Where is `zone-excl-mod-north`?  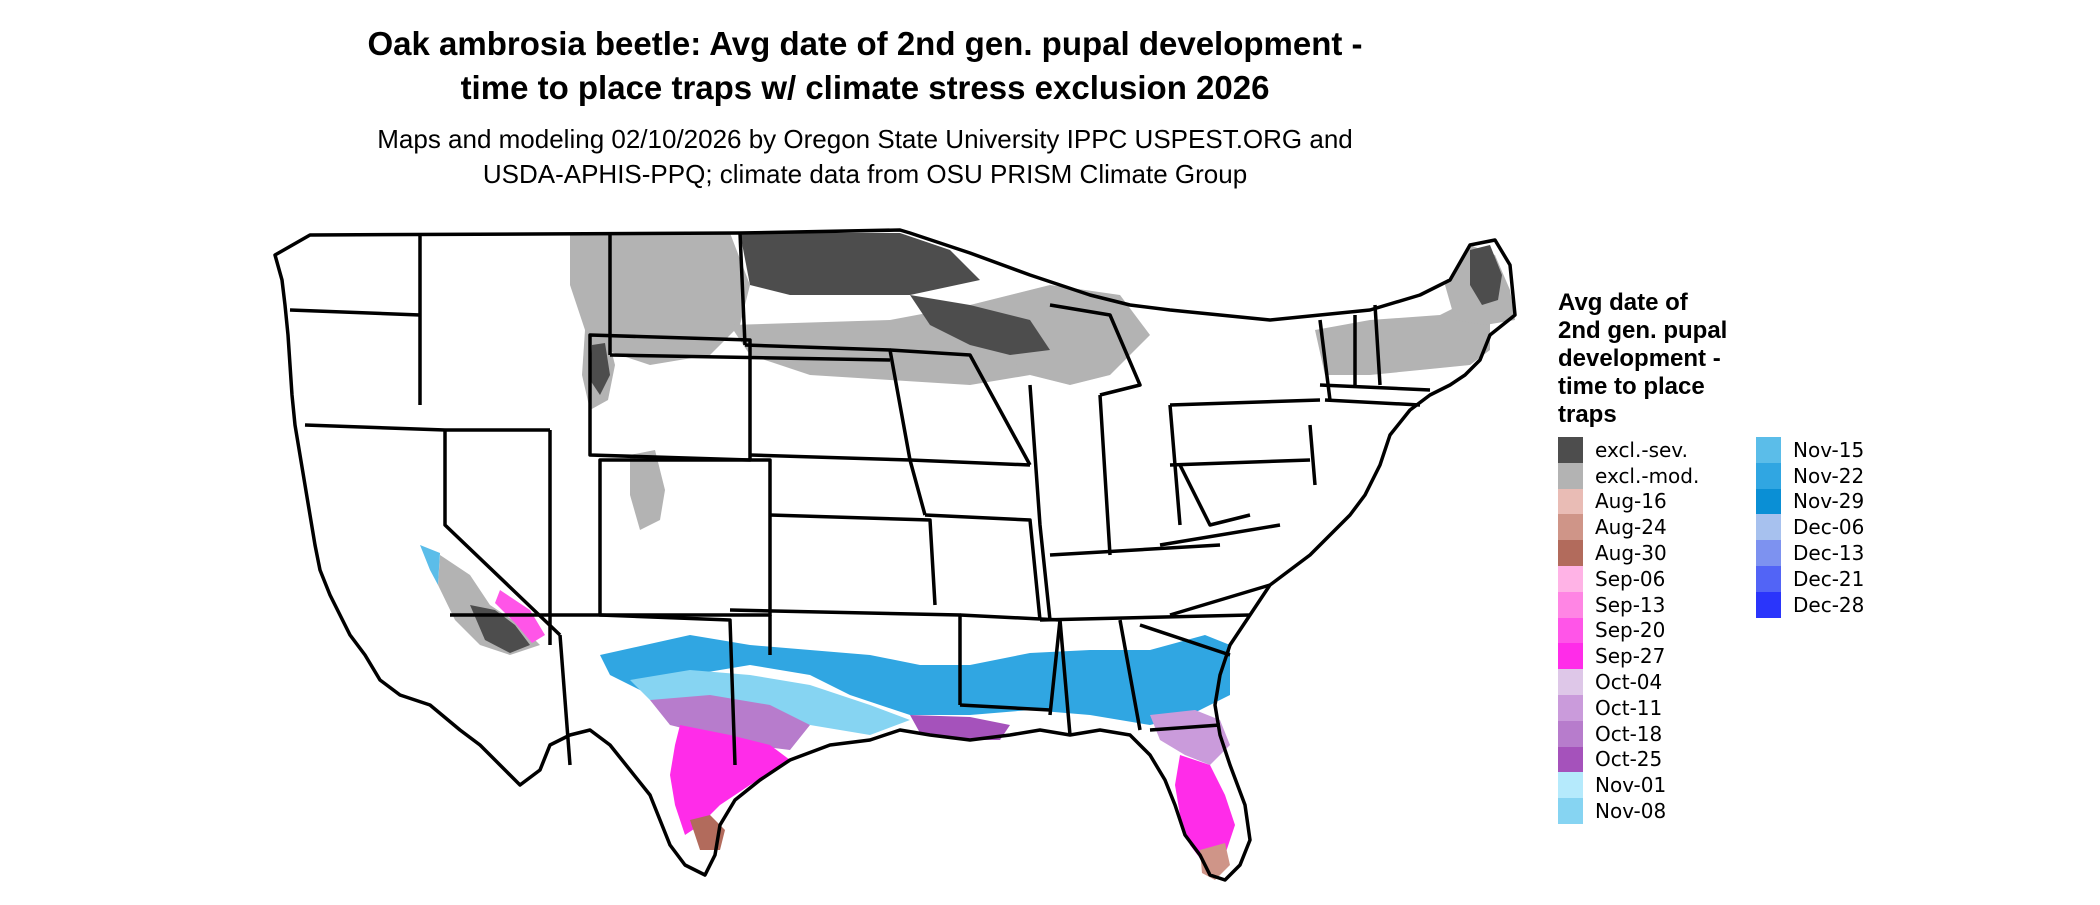 zone-excl-mod-north is located at coordinates (660, 299).